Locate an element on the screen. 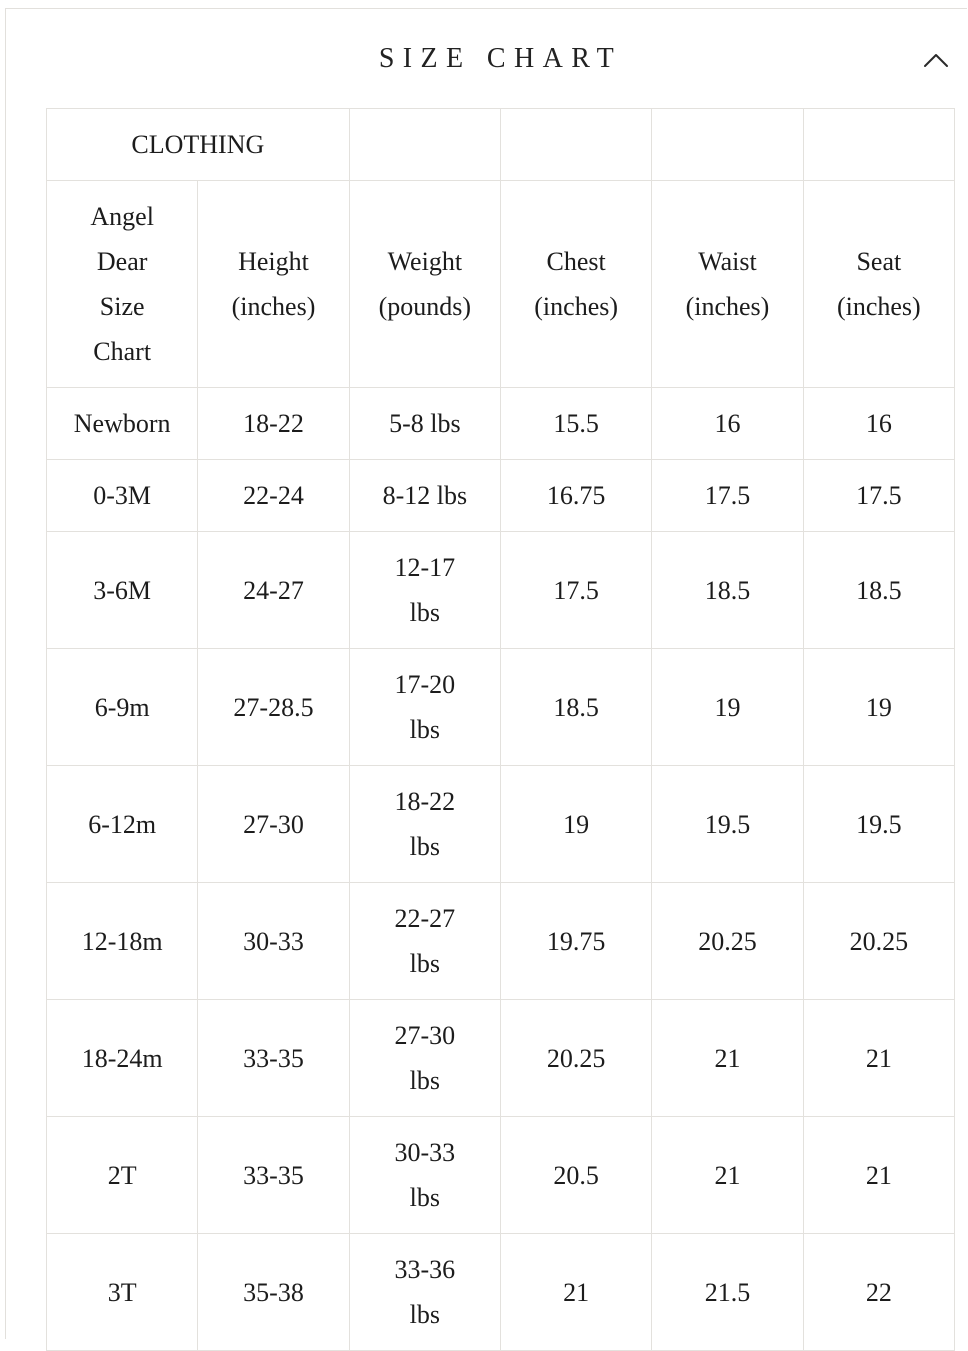 This screenshot has height=1351, width=968. size-label-cell: 12-18m is located at coordinates (122, 941).